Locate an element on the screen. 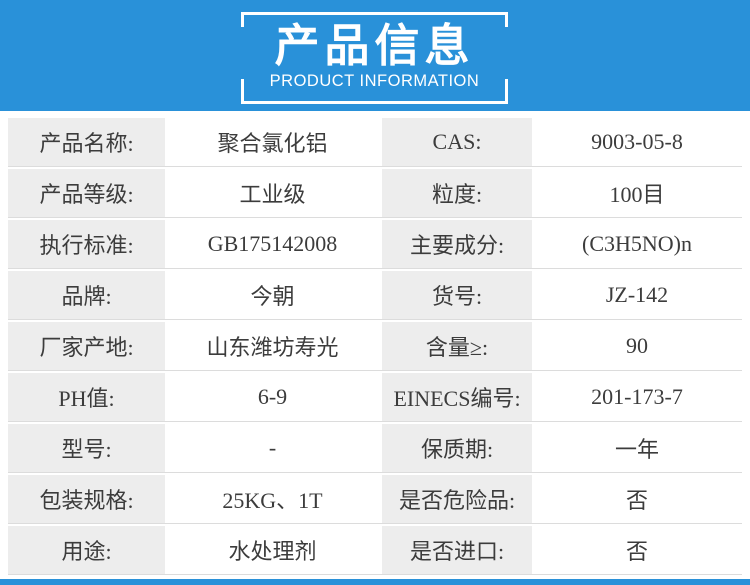 The width and height of the screenshot is (750, 585). value-cell: 90 is located at coordinates (637, 346).